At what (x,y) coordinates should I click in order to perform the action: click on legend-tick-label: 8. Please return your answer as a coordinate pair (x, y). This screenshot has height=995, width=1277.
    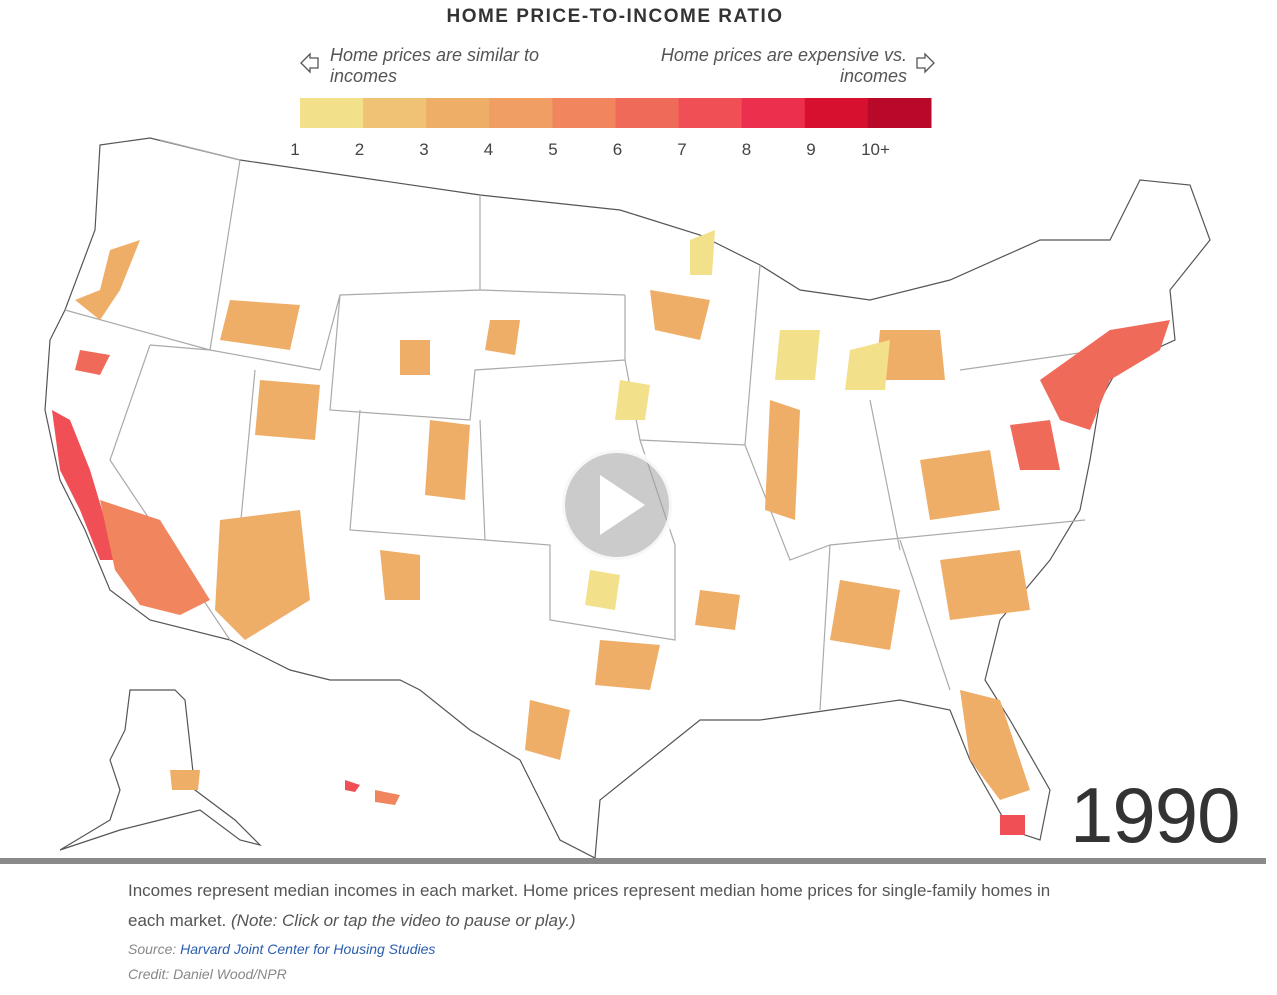
    Looking at the image, I should click on (746, 149).